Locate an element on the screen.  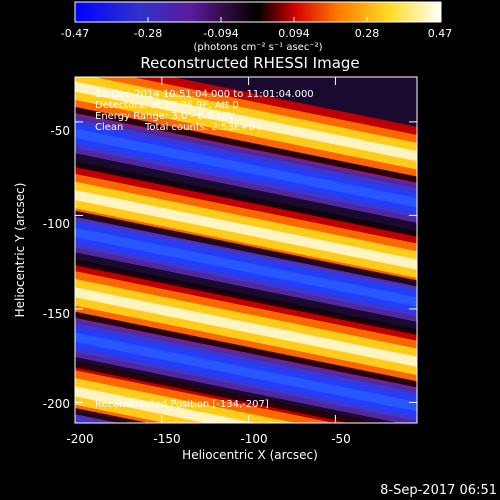
negative-band is located at coordinates (246, 370).